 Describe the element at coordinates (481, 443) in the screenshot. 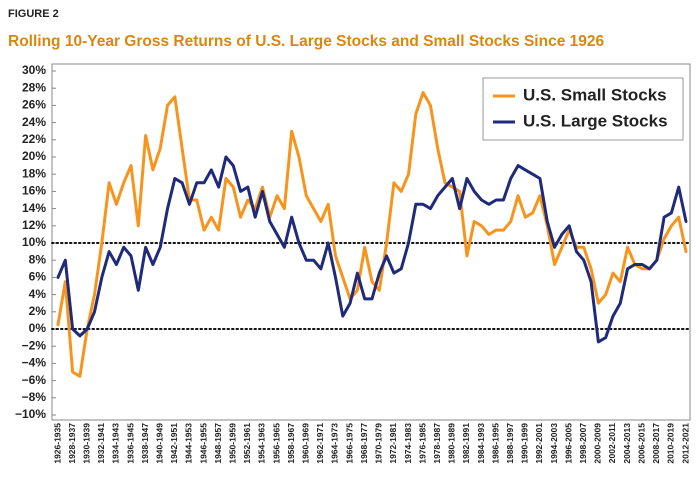

I see `x-tick-label: 1984-1993` at that location.